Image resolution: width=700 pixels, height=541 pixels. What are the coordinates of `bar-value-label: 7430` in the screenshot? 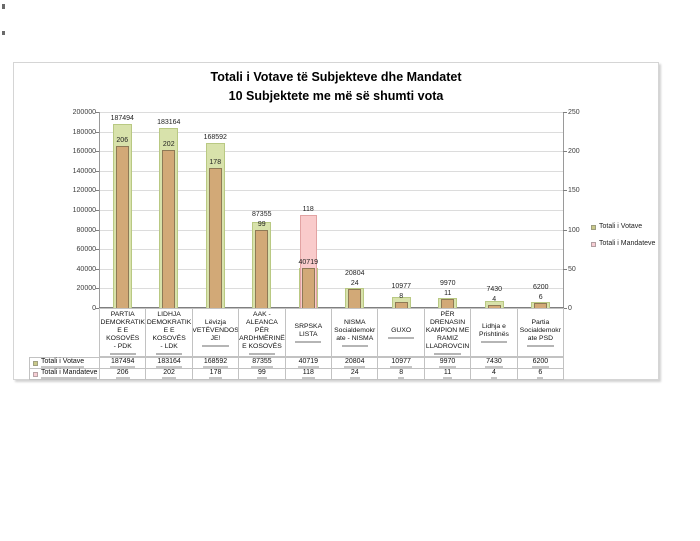 It's located at (494, 289).